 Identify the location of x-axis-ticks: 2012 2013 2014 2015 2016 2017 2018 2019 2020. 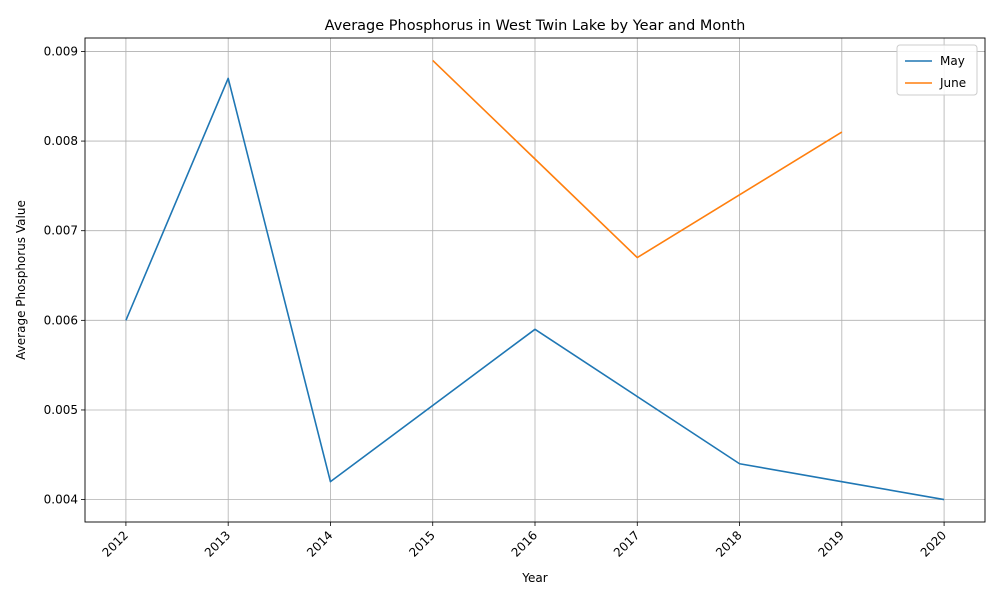
(524, 541).